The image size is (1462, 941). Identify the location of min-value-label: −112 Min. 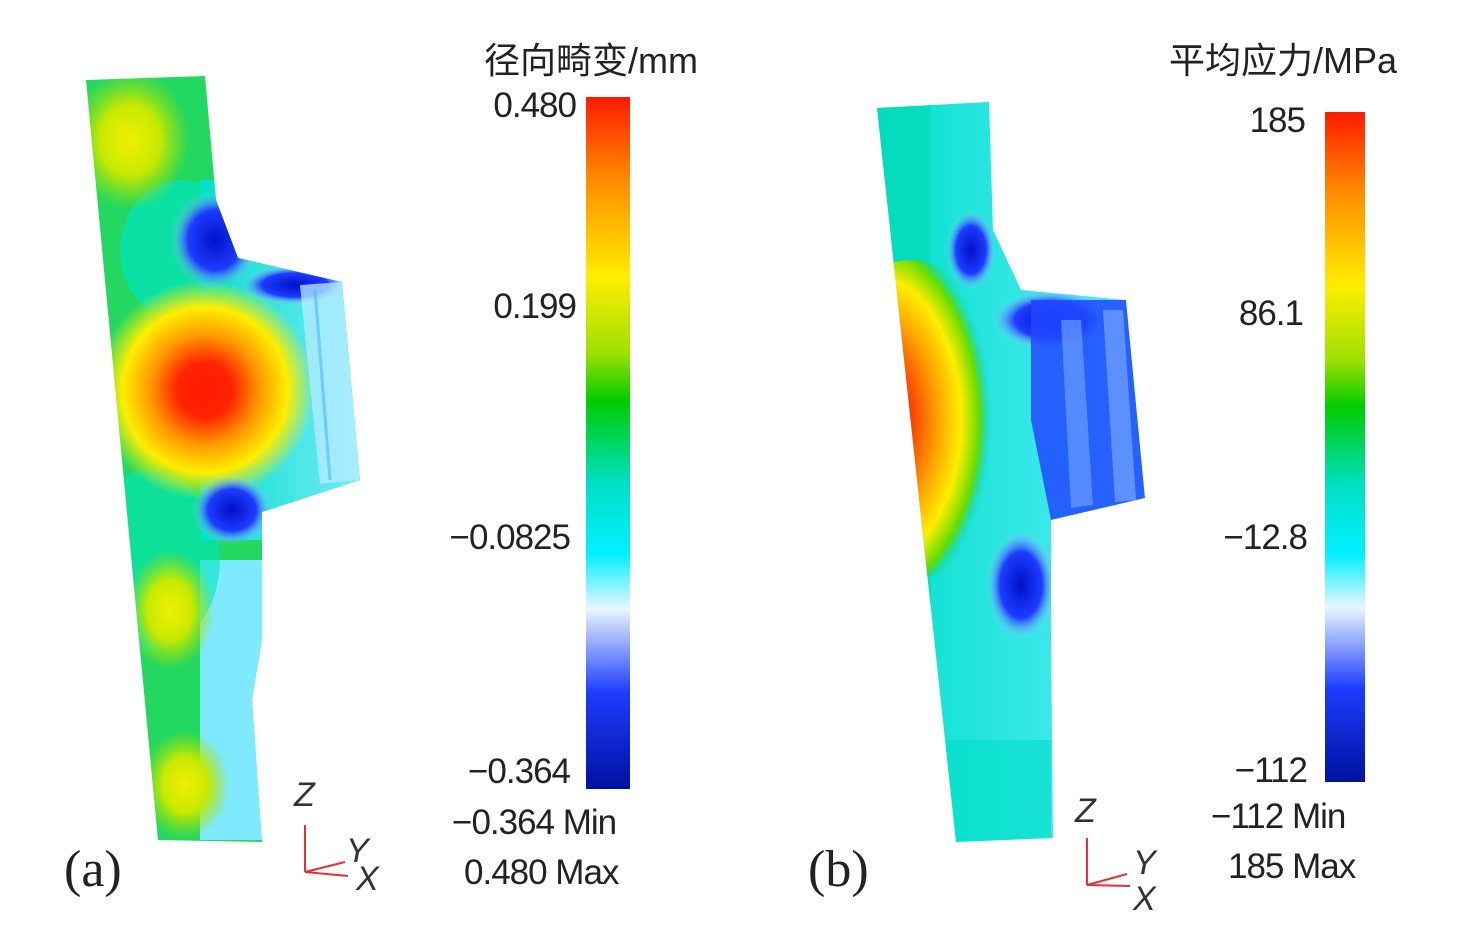
(1278, 816).